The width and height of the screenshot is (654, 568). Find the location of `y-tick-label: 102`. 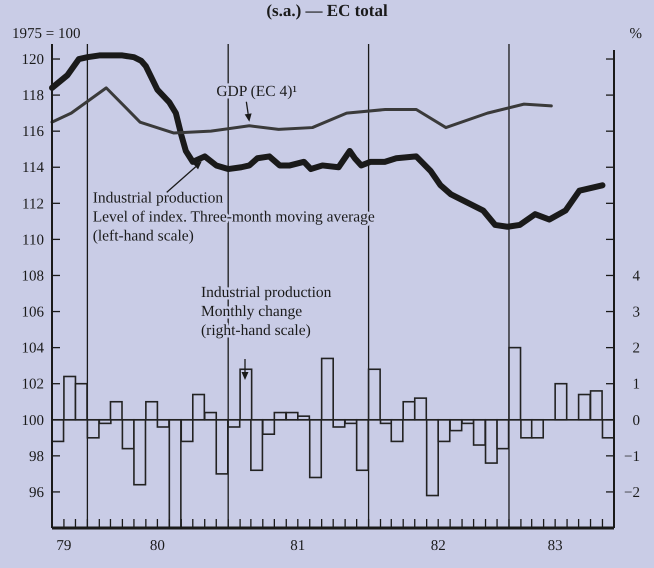

y-tick-label: 102 is located at coordinates (33, 384).